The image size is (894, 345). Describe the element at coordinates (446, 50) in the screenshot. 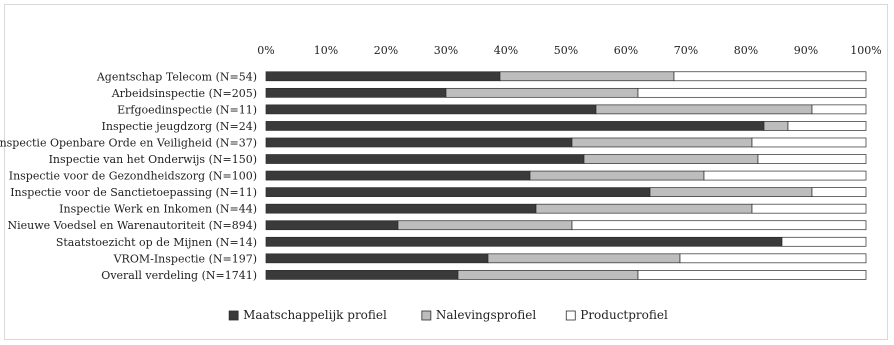

I see `x-tick-label: 30%` at that location.